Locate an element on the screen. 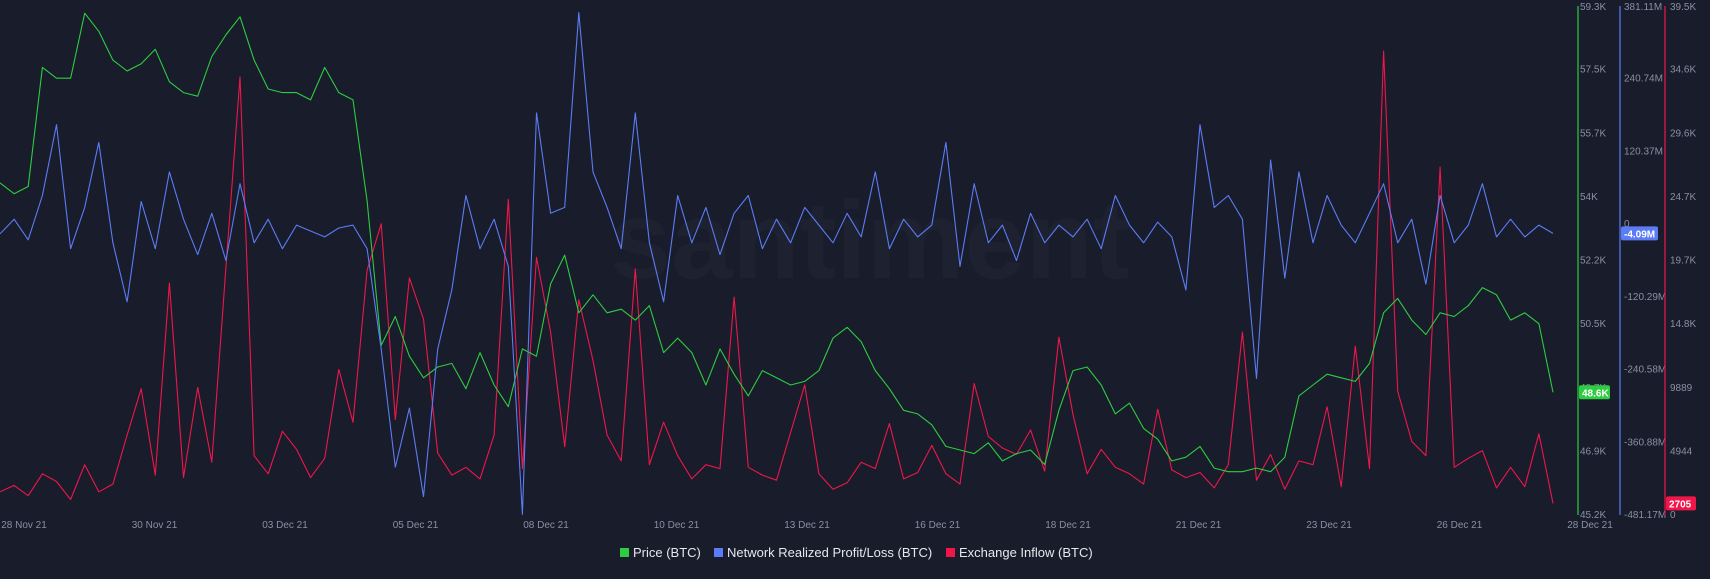  price-value-badge-text: 48.6K is located at coordinates (1595, 393).